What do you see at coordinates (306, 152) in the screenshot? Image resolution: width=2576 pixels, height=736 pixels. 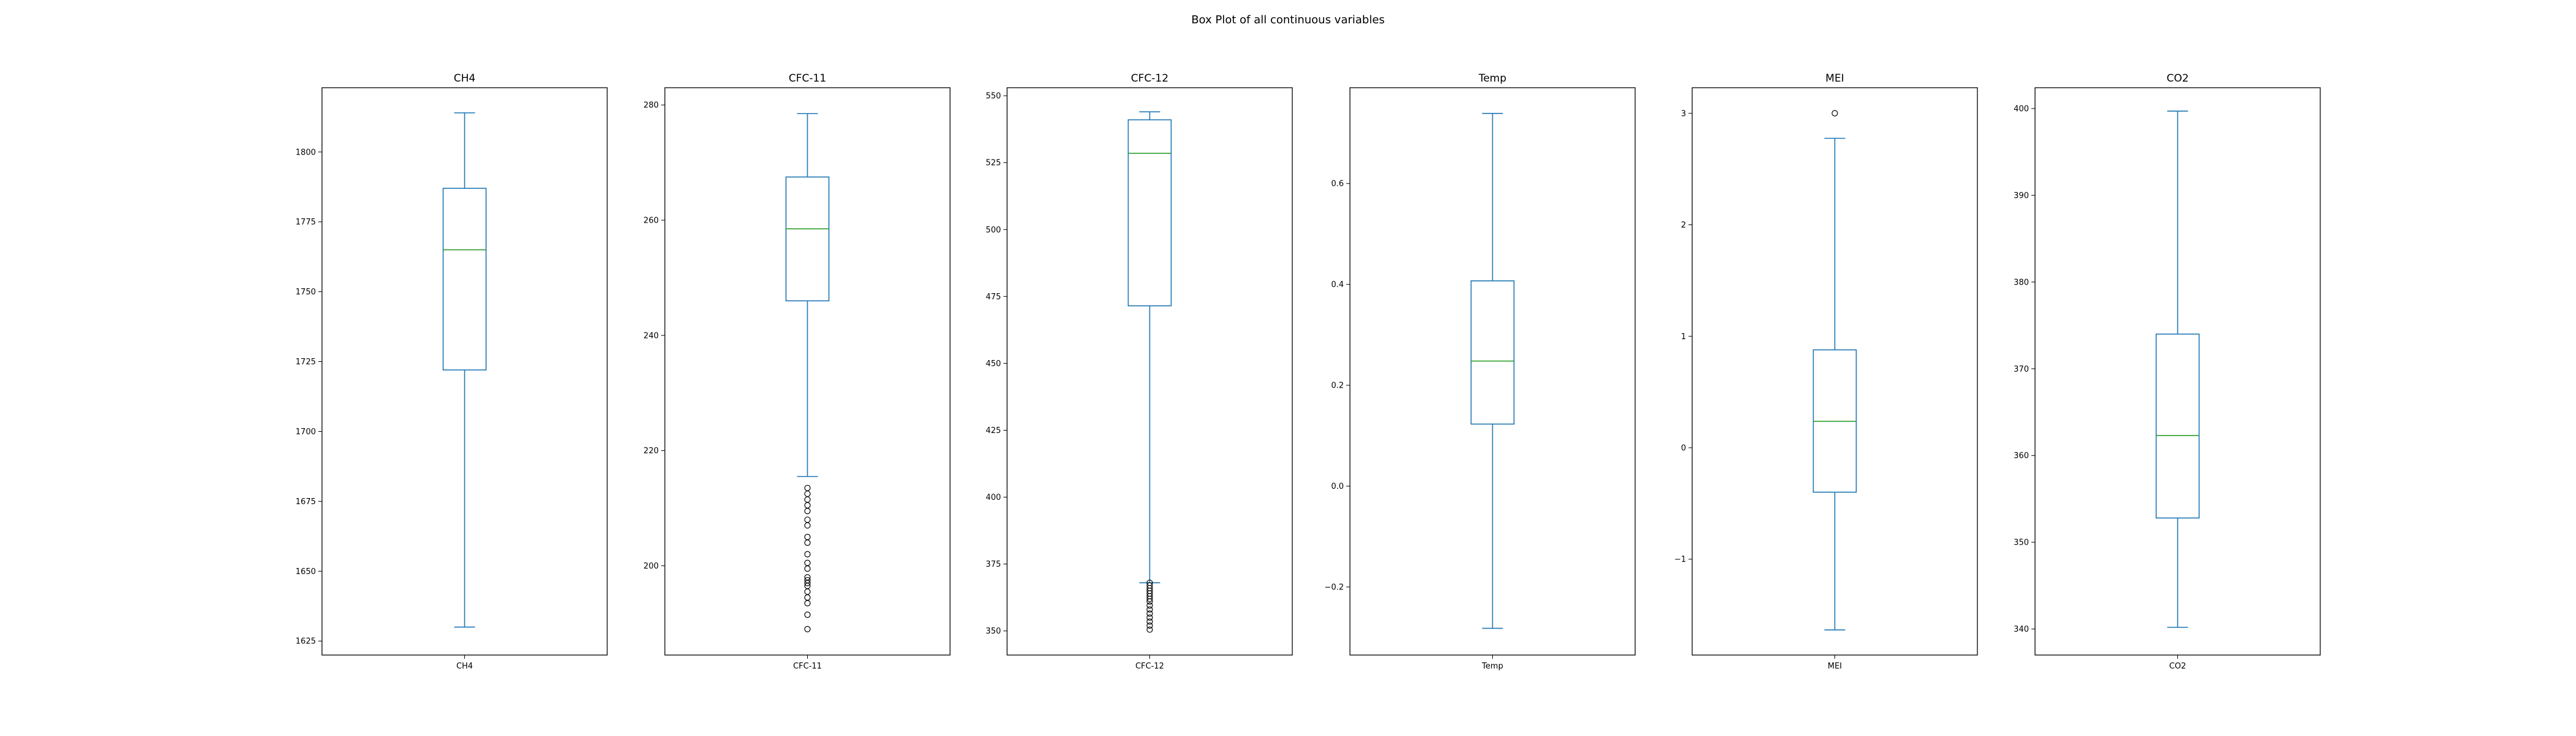 I see `y-tick-label: 1800` at bounding box center [306, 152].